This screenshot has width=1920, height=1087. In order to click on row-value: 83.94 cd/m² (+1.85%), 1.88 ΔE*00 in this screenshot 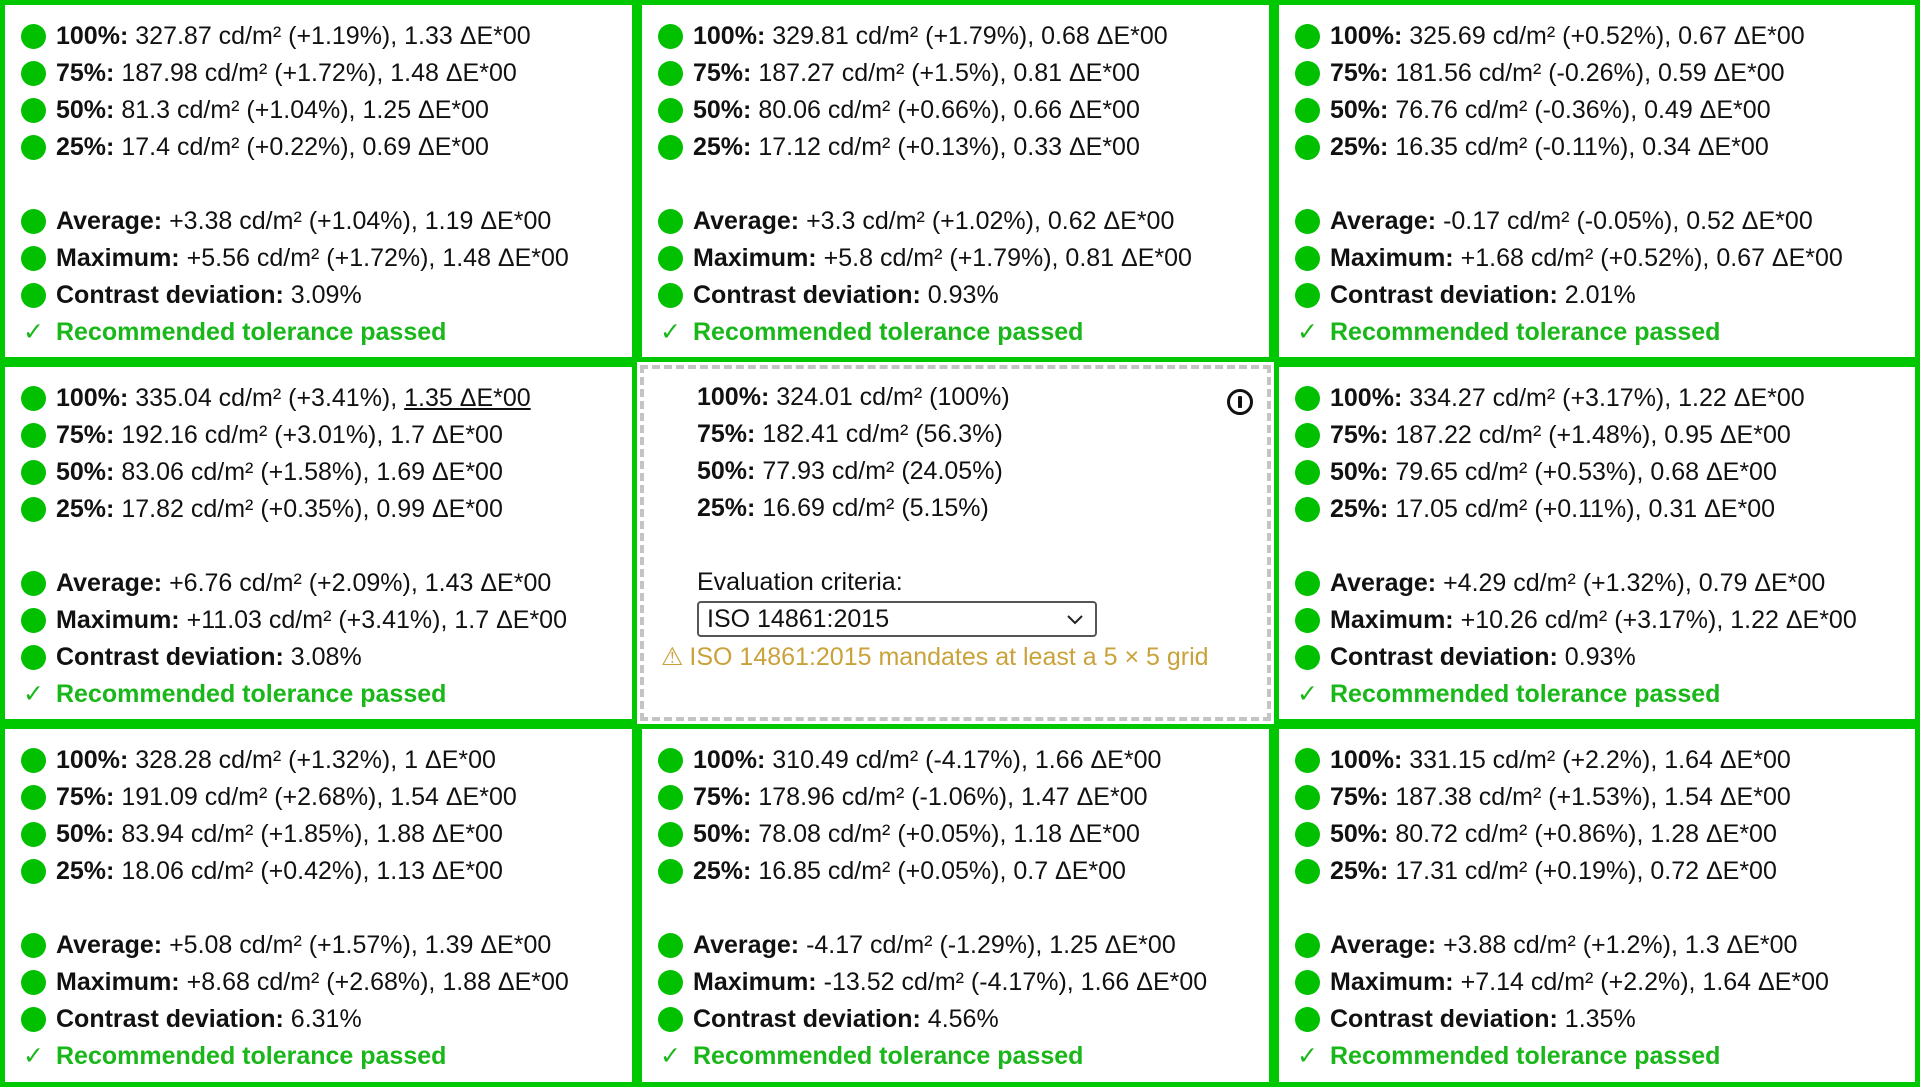, I will do `click(312, 834)`.